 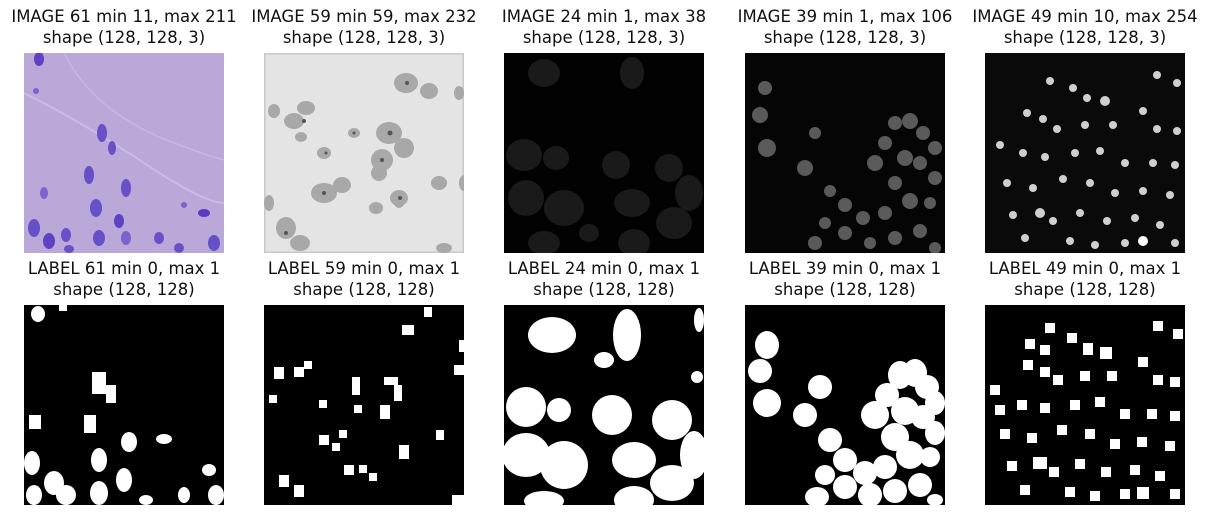 What do you see at coordinates (124, 153) in the screenshot?
I see `histology-stain-thumbnail` at bounding box center [124, 153].